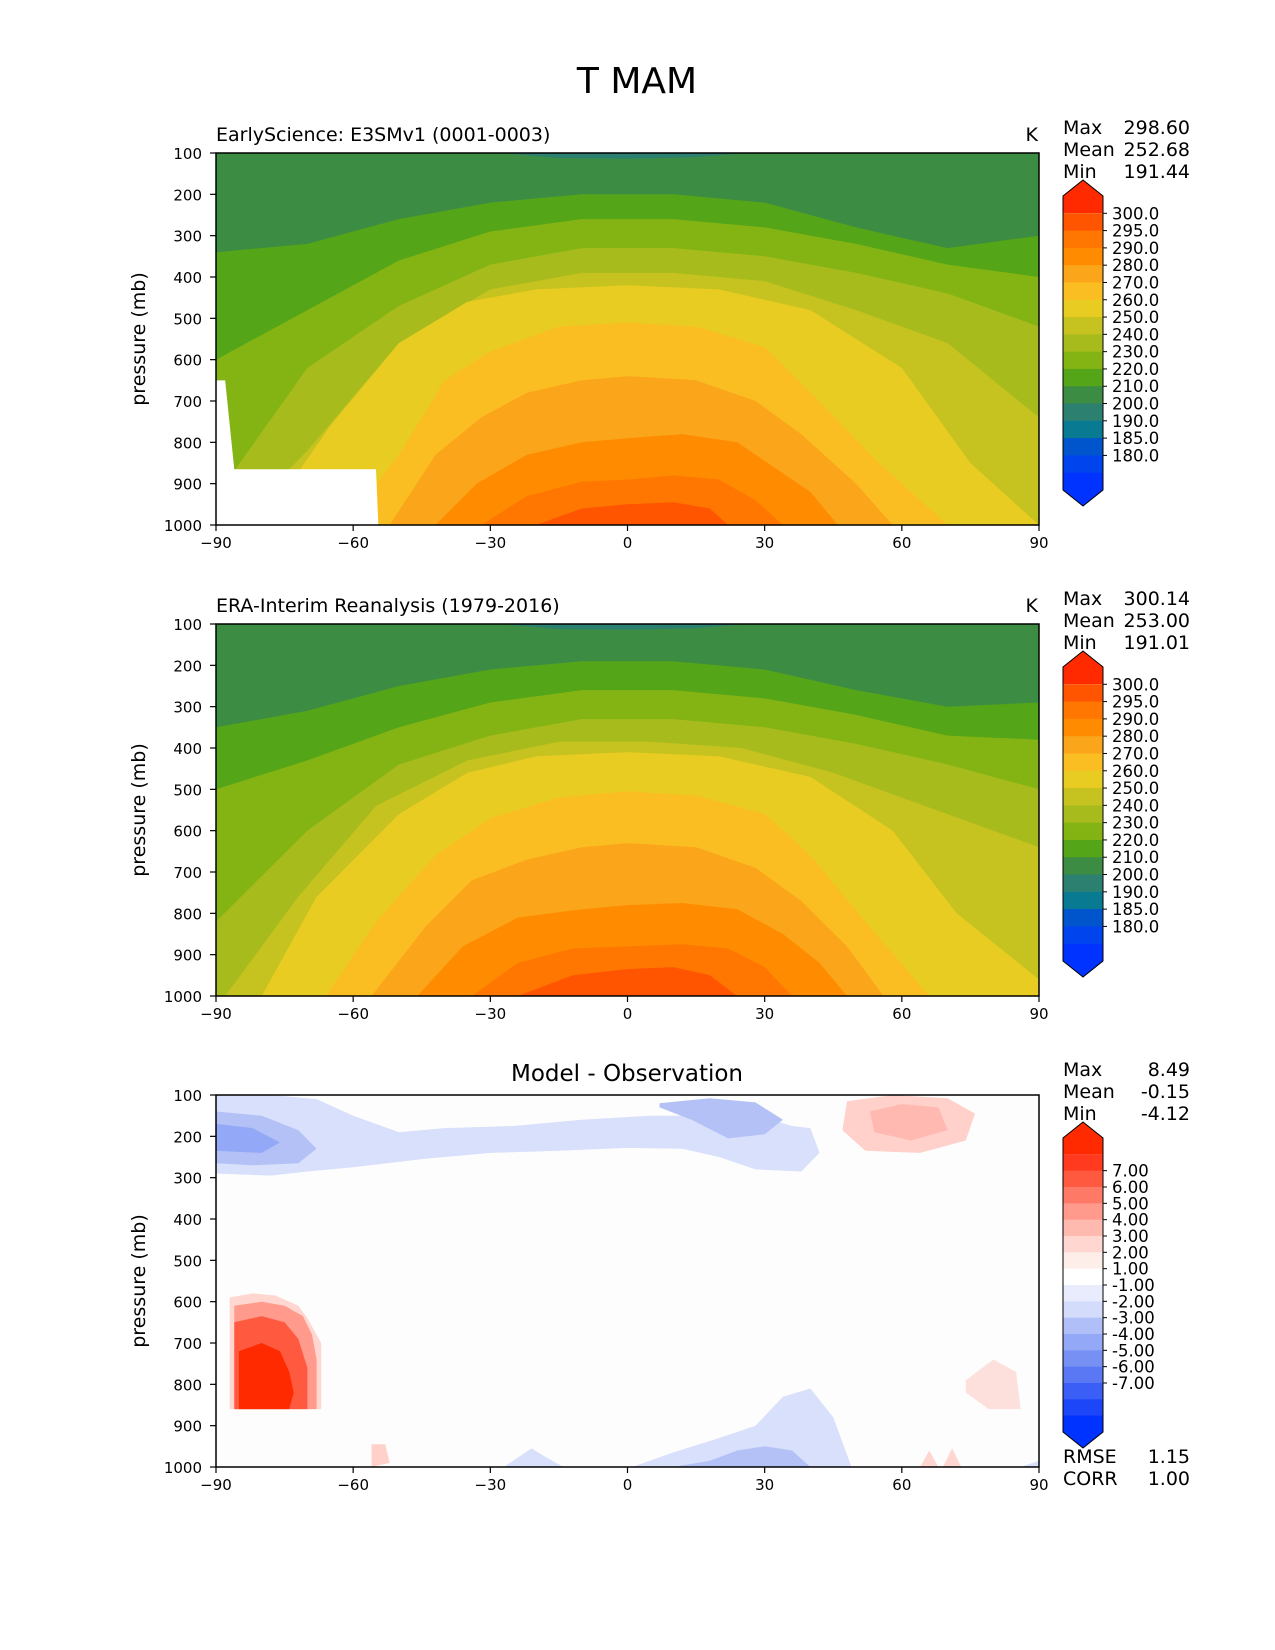 The width and height of the screenshot is (1275, 1650). Describe the element at coordinates (353, 1014) in the screenshot. I see `x-tick-label: −60` at that location.